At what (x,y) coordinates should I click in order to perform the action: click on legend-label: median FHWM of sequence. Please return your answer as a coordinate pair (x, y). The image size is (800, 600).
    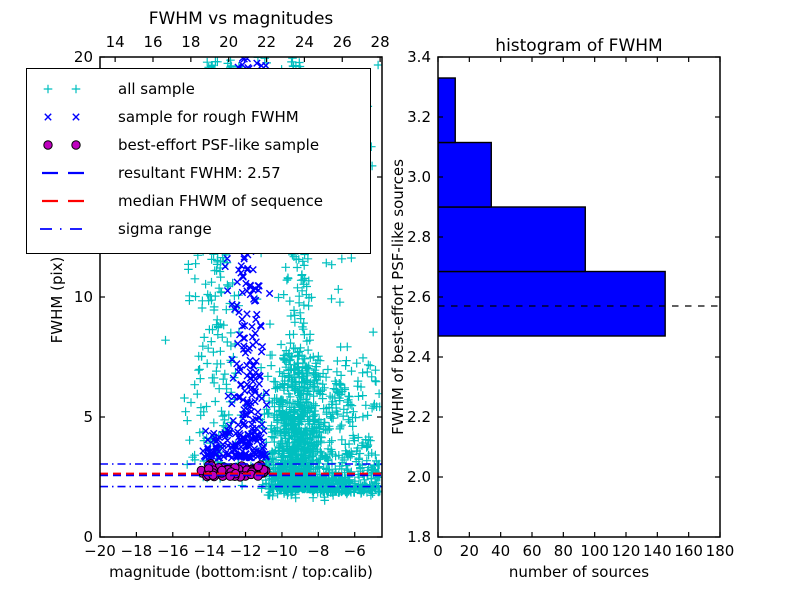
    Looking at the image, I should click on (220, 201).